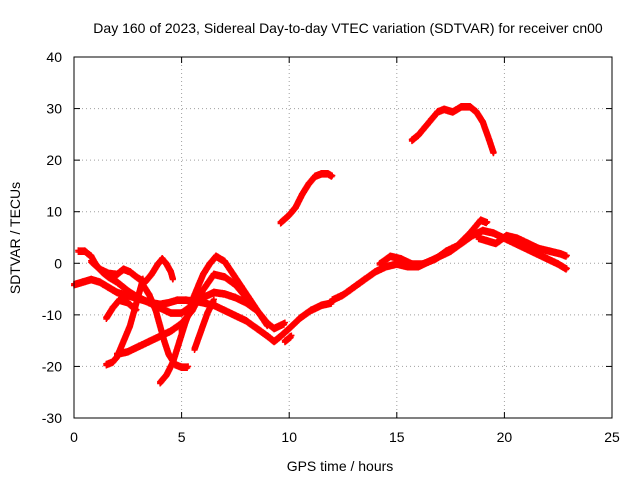  I want to click on y-tick-label: 40, so click(54, 57).